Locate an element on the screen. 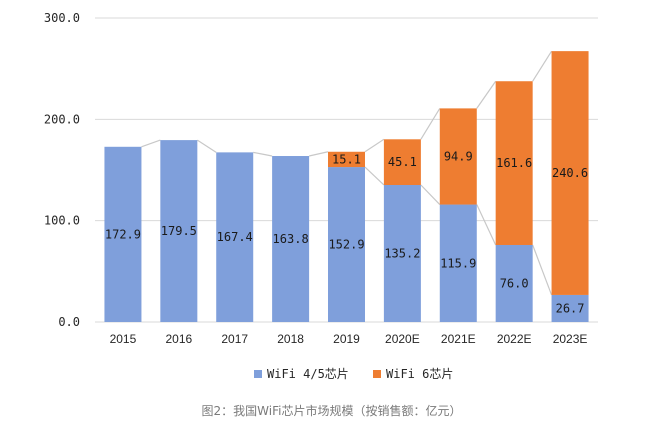 This screenshot has height=430, width=663. data-label-wifi45: 76.0 is located at coordinates (514, 283).